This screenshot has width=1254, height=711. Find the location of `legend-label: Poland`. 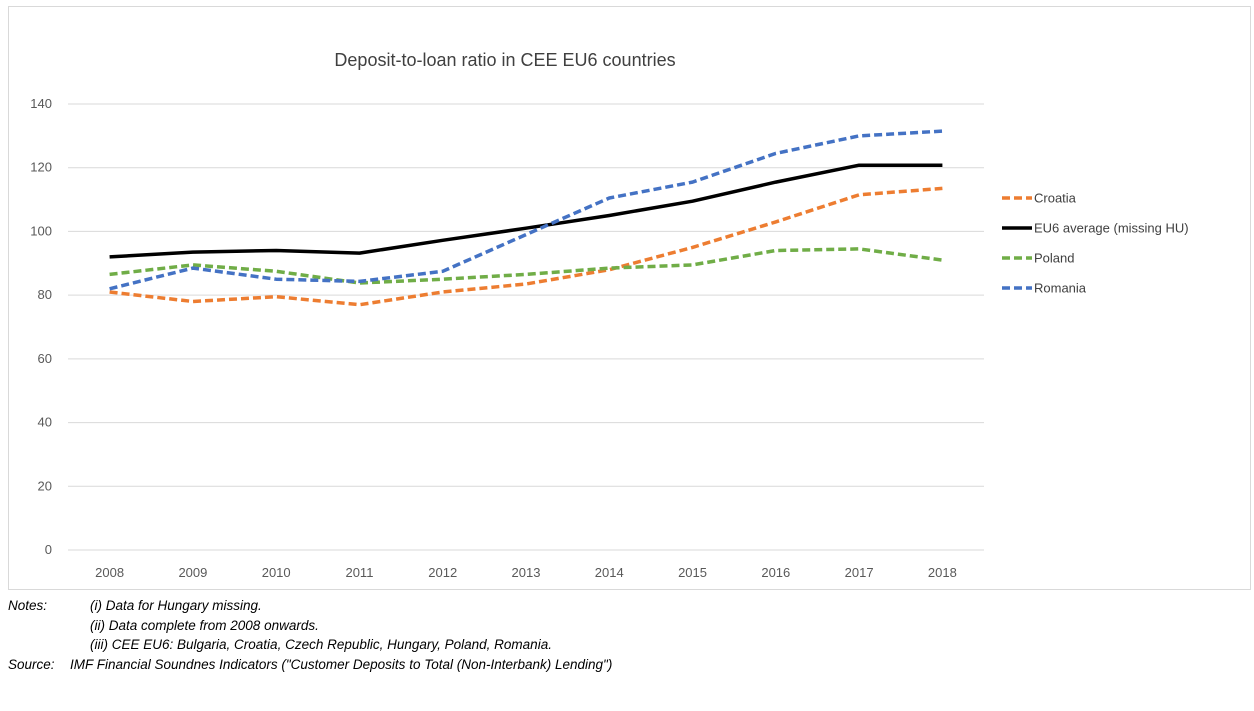

legend-label: Poland is located at coordinates (1054, 258).